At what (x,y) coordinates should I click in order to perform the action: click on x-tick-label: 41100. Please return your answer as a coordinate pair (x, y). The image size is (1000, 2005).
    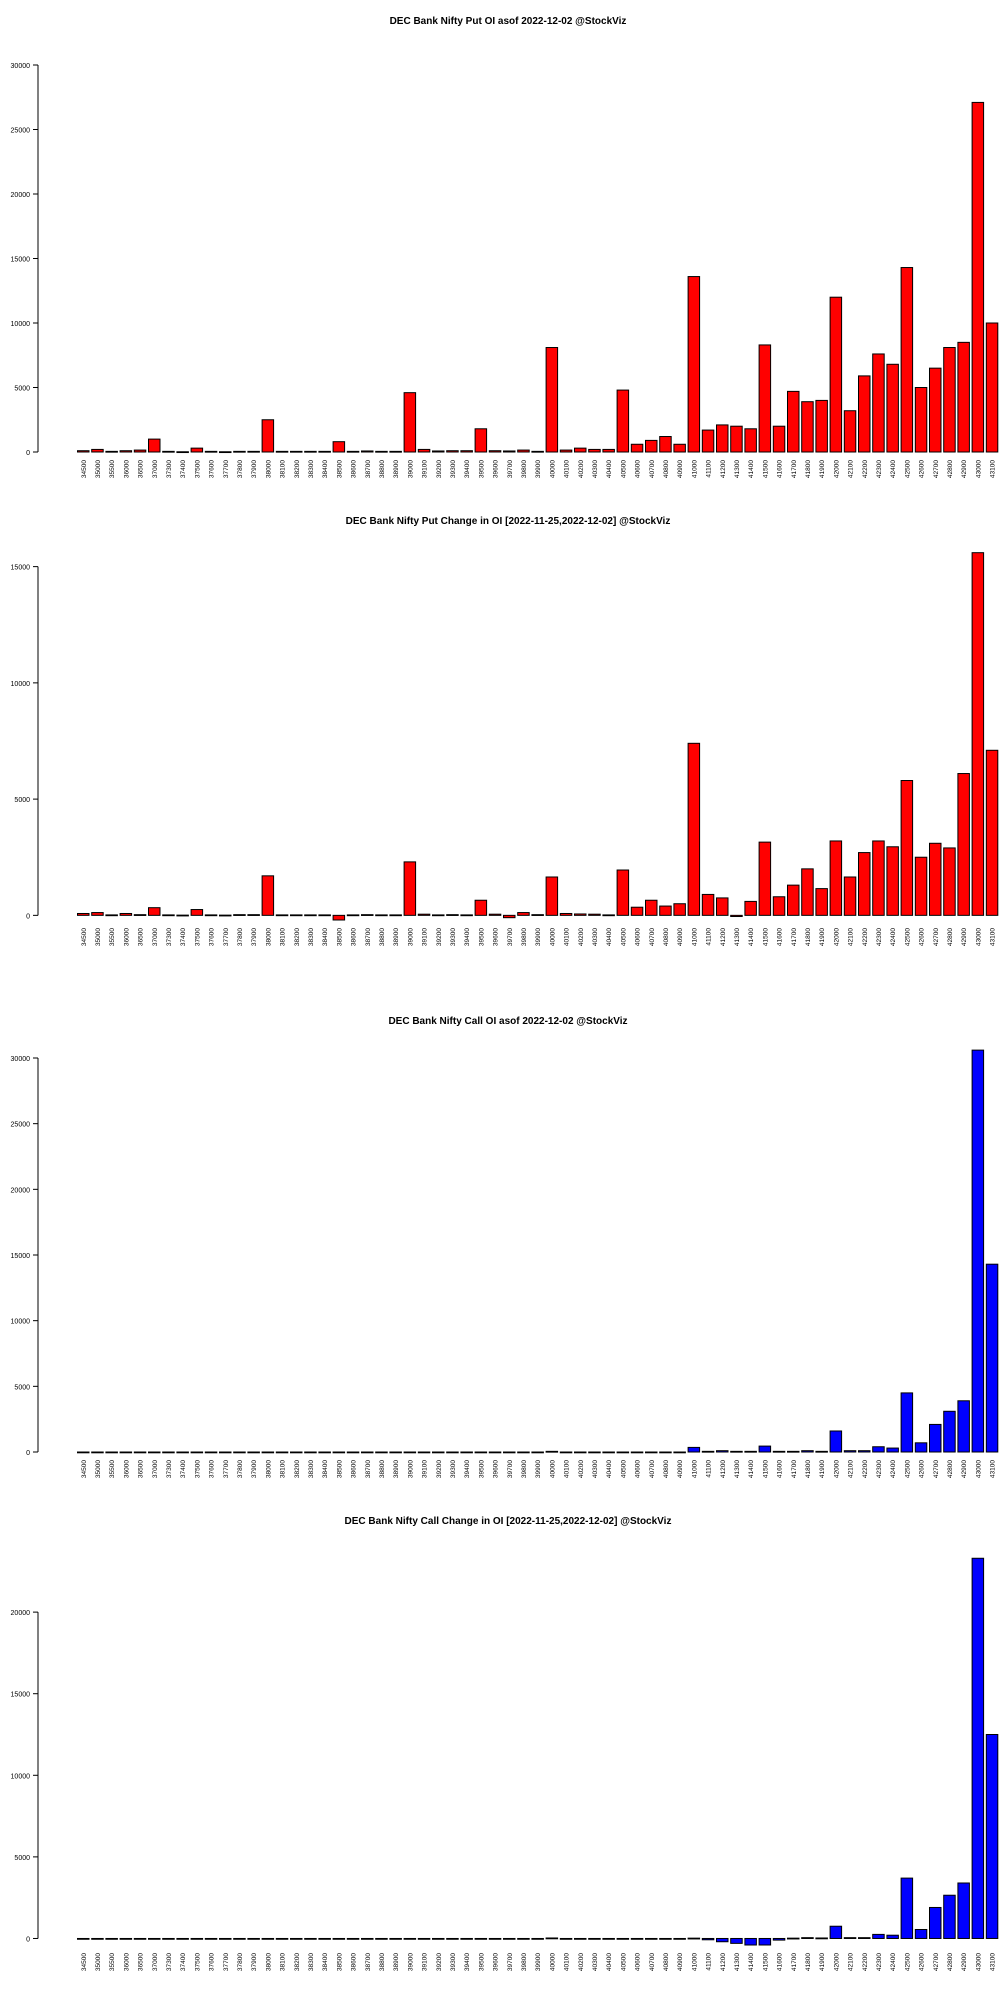
    Looking at the image, I should click on (709, 937).